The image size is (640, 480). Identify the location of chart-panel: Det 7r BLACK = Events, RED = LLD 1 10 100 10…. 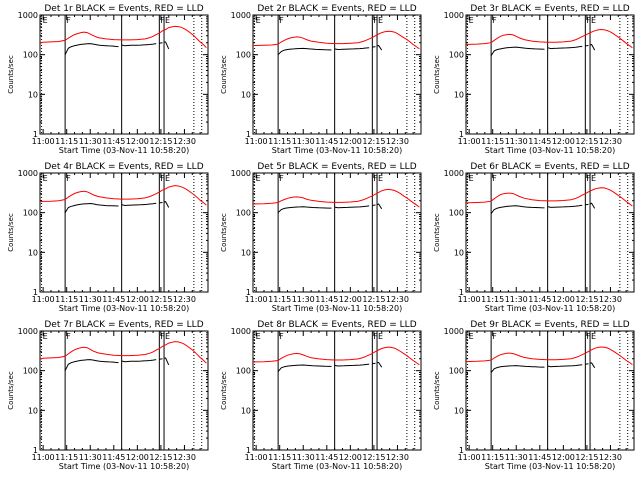
(108, 395).